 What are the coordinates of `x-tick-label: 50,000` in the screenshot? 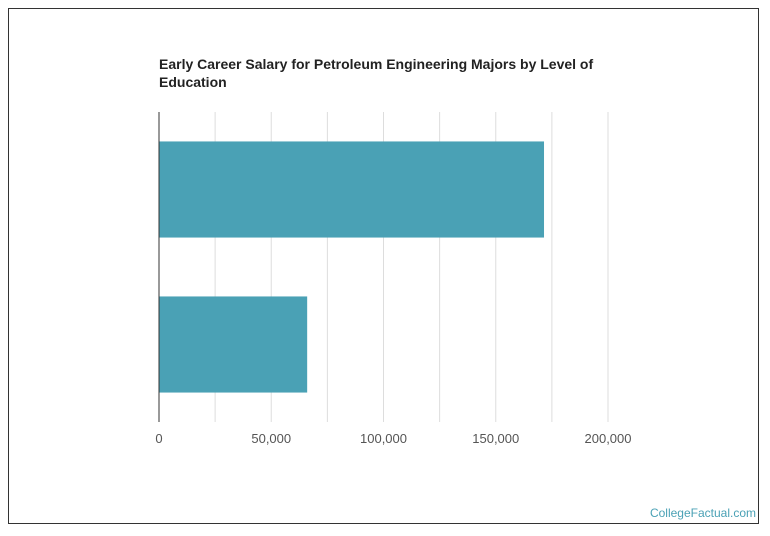 It's located at (271, 438).